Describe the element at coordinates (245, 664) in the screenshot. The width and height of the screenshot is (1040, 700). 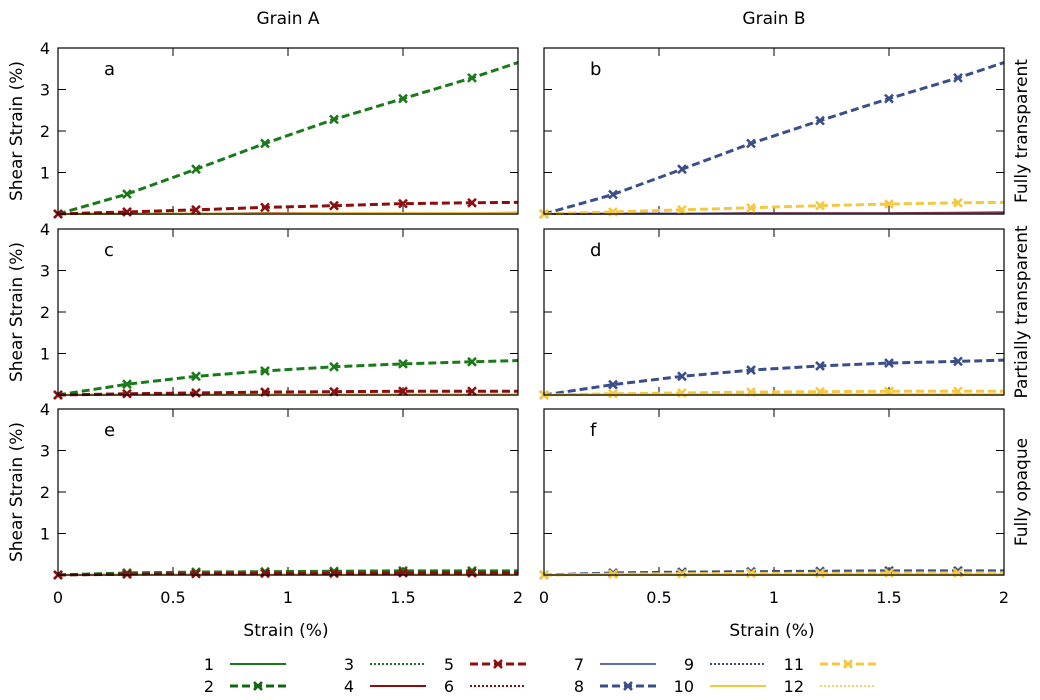
I see `legend-entry-1: 1` at that location.